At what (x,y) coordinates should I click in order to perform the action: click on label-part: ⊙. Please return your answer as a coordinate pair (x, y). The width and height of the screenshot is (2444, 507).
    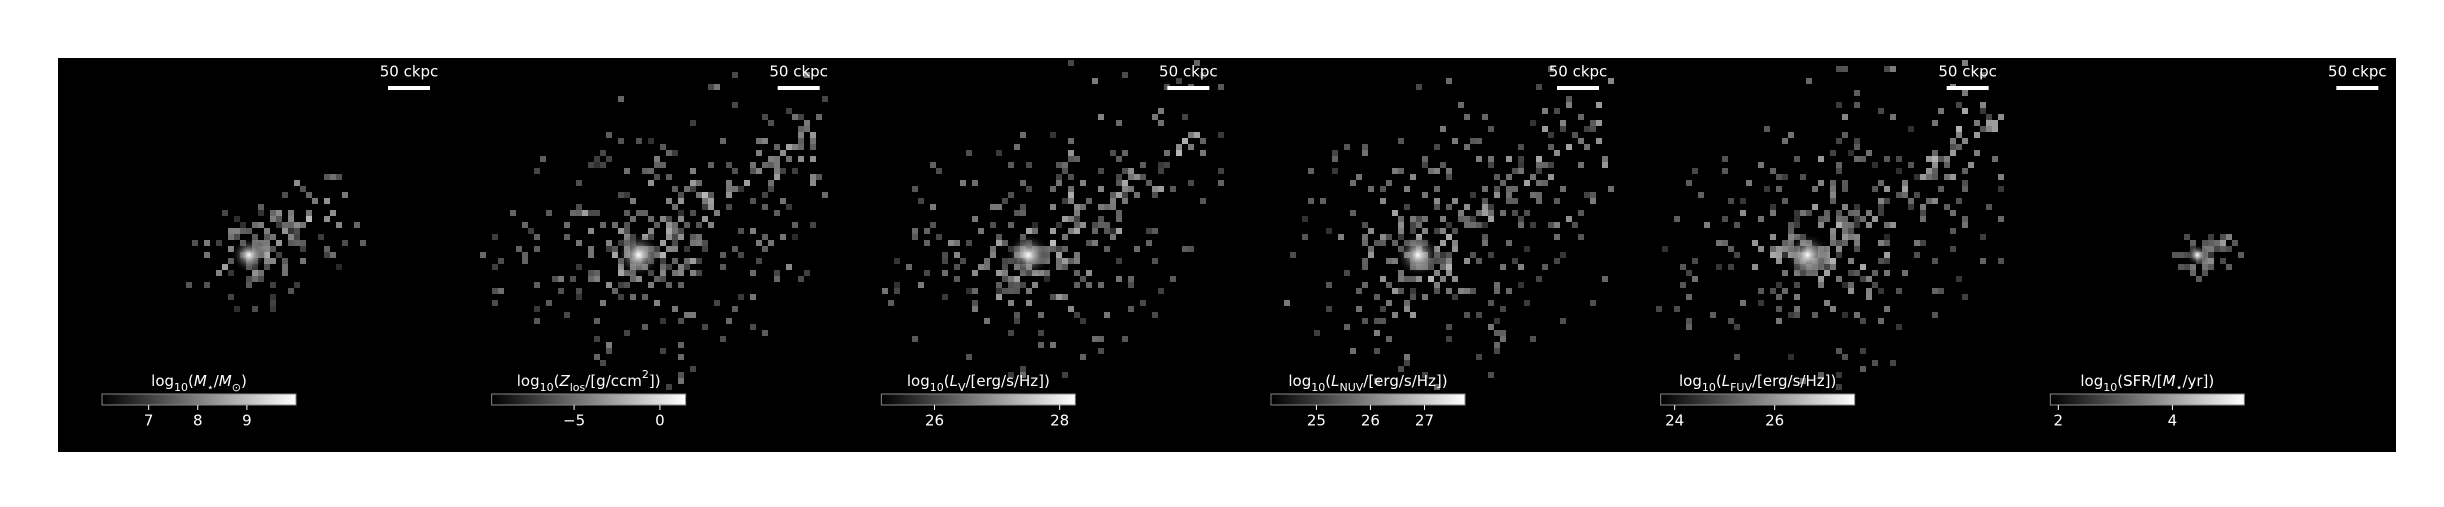
    Looking at the image, I should click on (236, 387).